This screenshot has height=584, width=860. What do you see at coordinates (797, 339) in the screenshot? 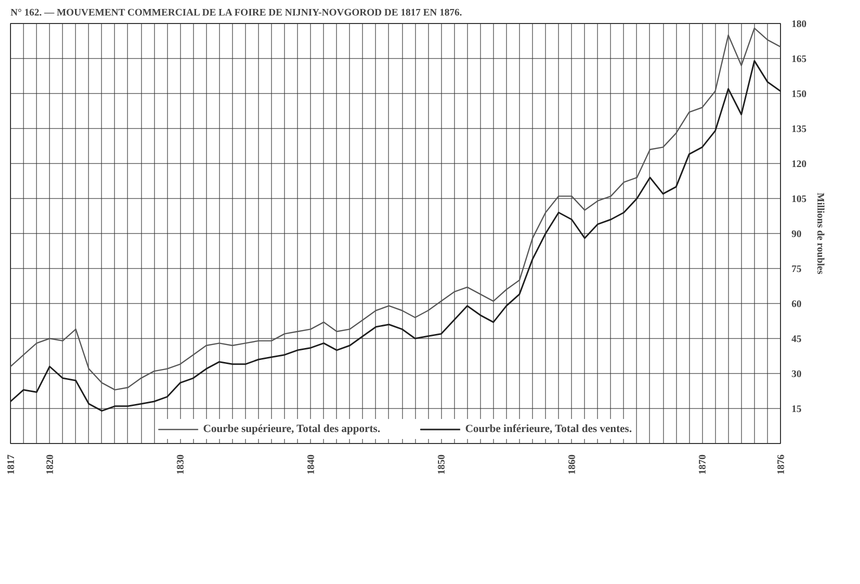
I see `y-tick-label: 45` at bounding box center [797, 339].